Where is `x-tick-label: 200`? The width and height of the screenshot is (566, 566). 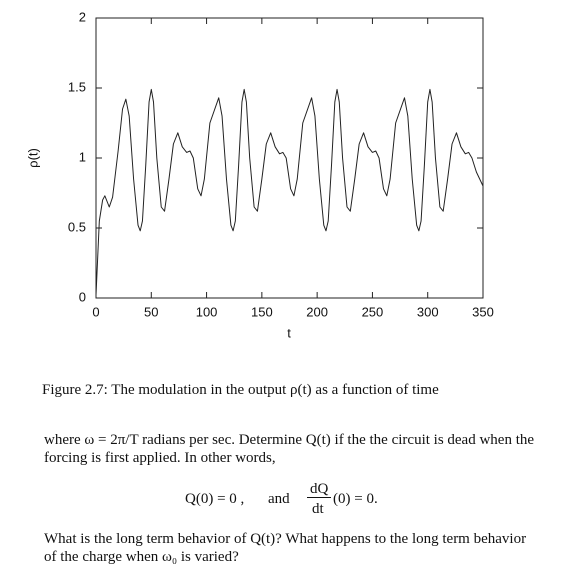
x-tick-label: 200 is located at coordinates (317, 311).